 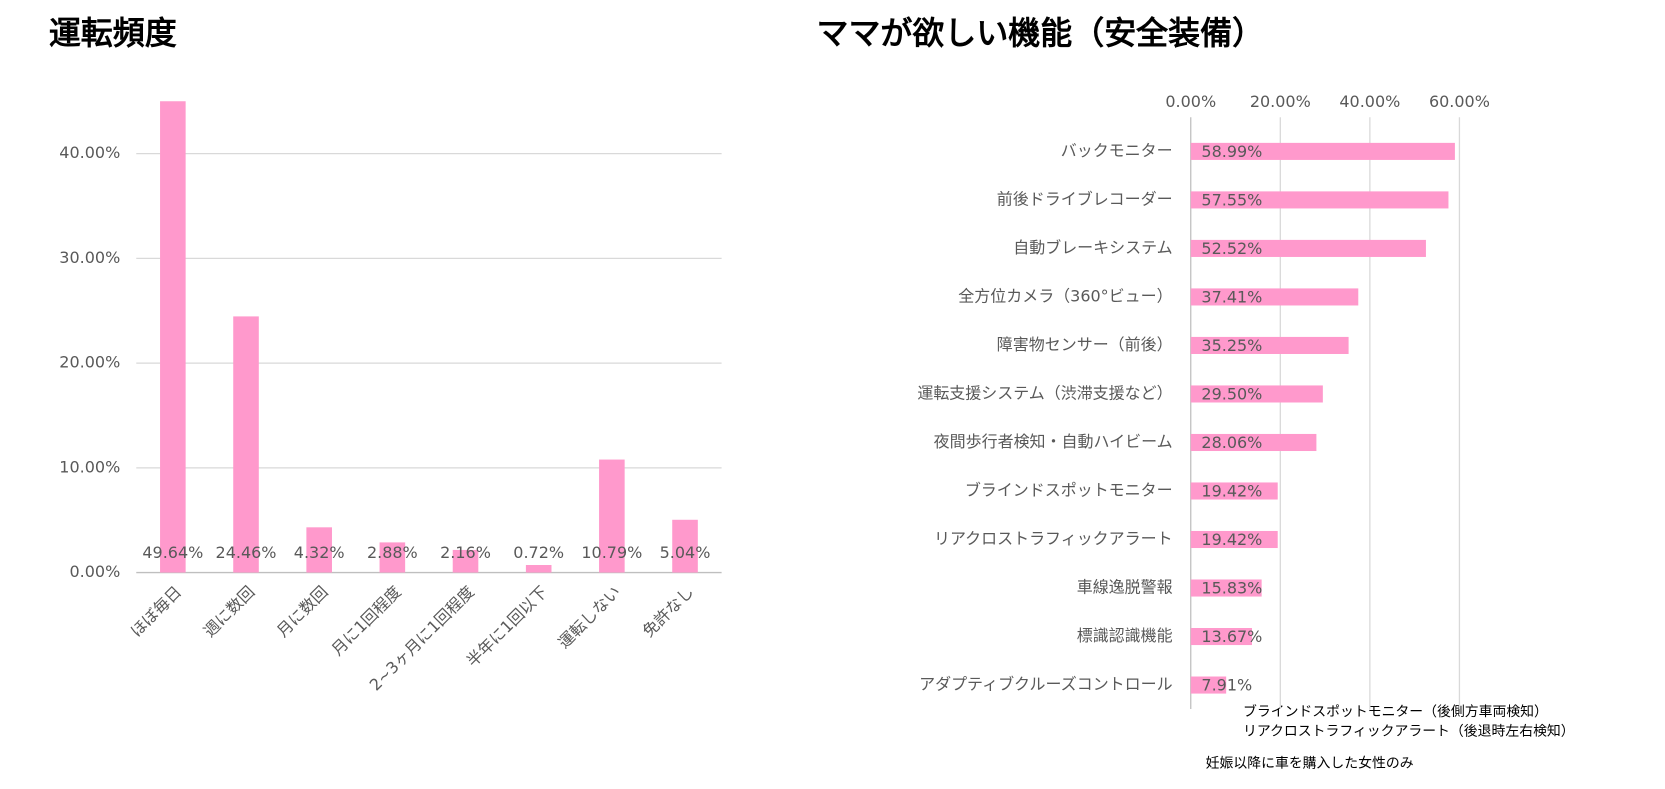 What do you see at coordinates (1310, 762) in the screenshot?
I see `footnote: 妊娠以降に車を購入した女性のみ` at bounding box center [1310, 762].